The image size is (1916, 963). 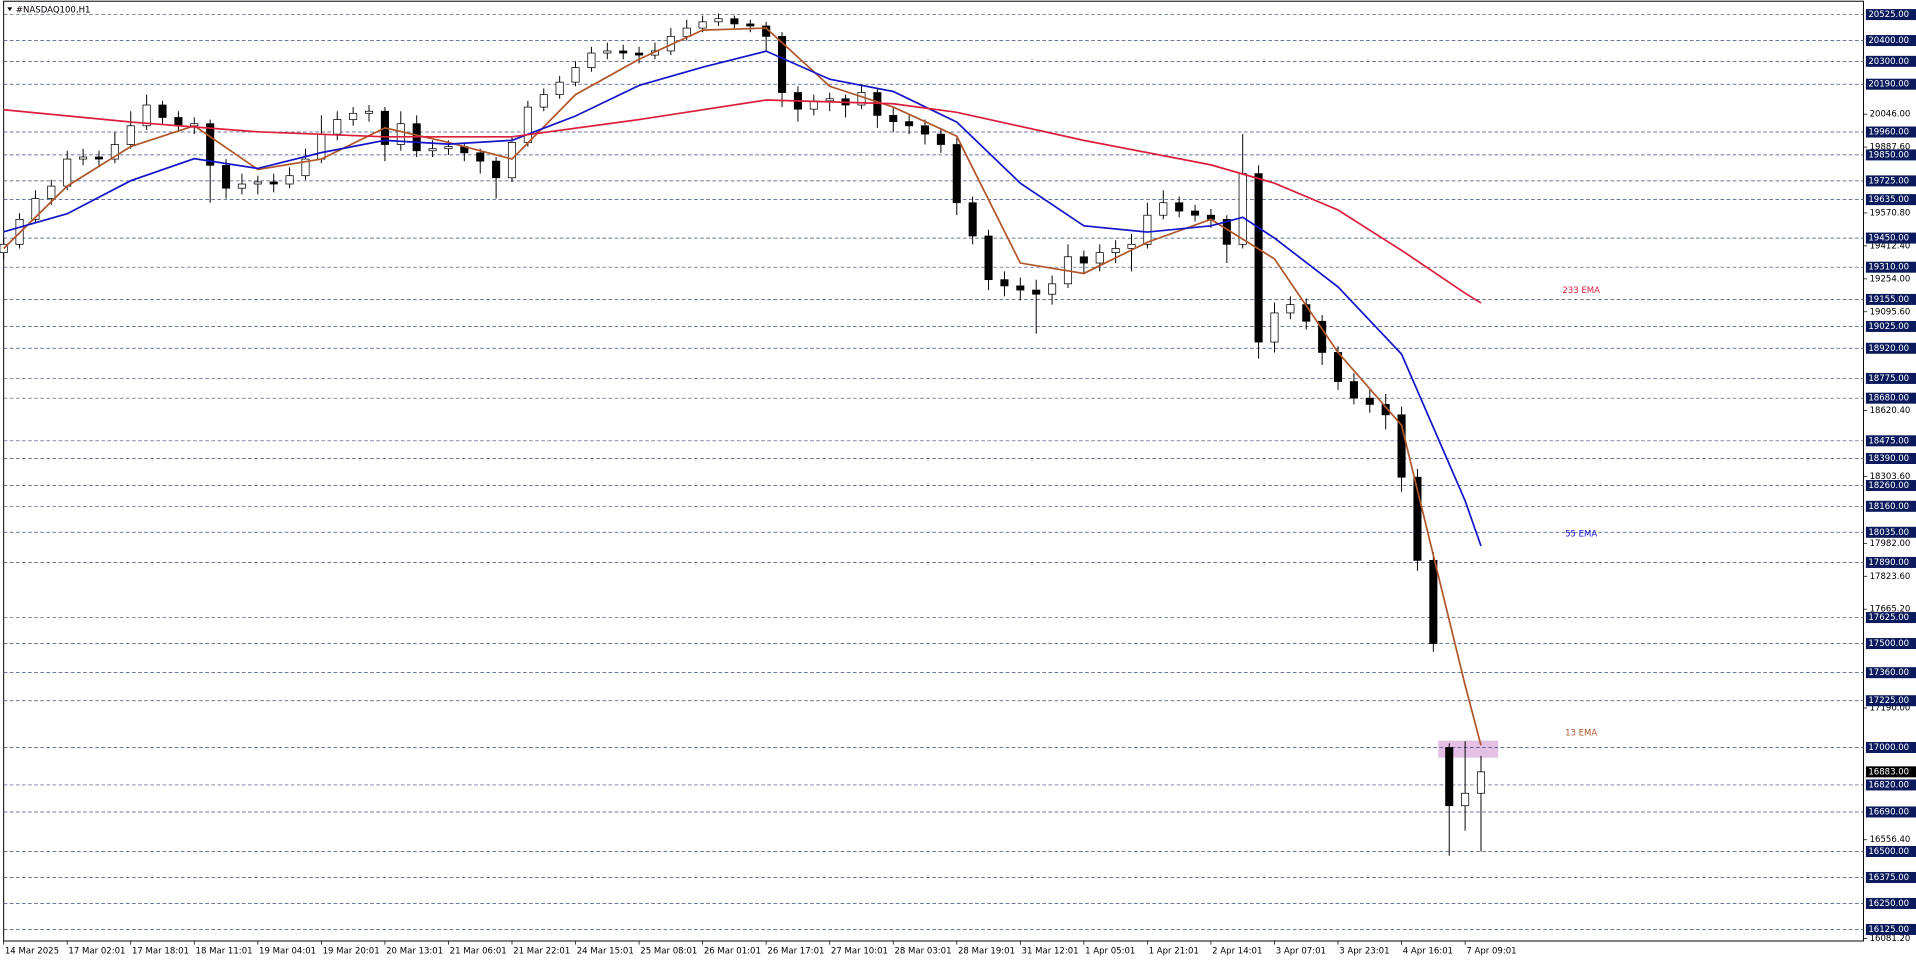 I want to click on level-label: 19725.00, so click(x=1888, y=181).